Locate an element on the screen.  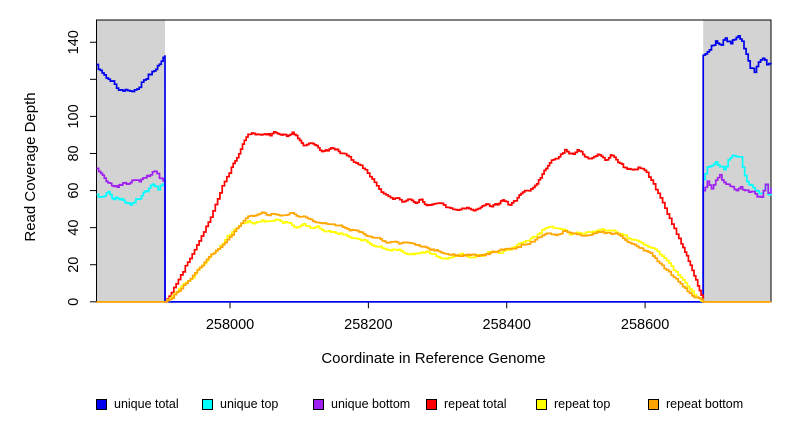
legend-item-unique-total: unique total is located at coordinates (137, 404).